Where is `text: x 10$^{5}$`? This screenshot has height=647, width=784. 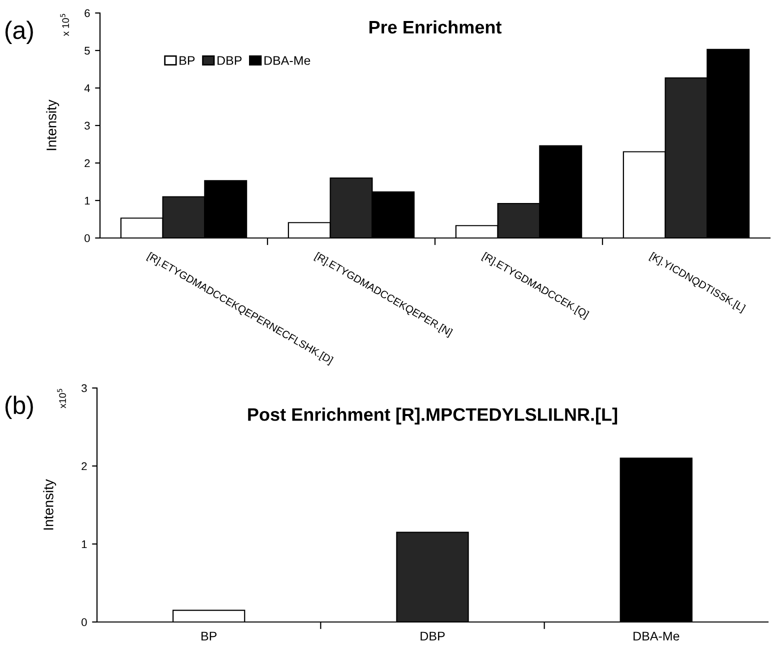 text: x 10$^{5}$ is located at coordinates (65, 25).